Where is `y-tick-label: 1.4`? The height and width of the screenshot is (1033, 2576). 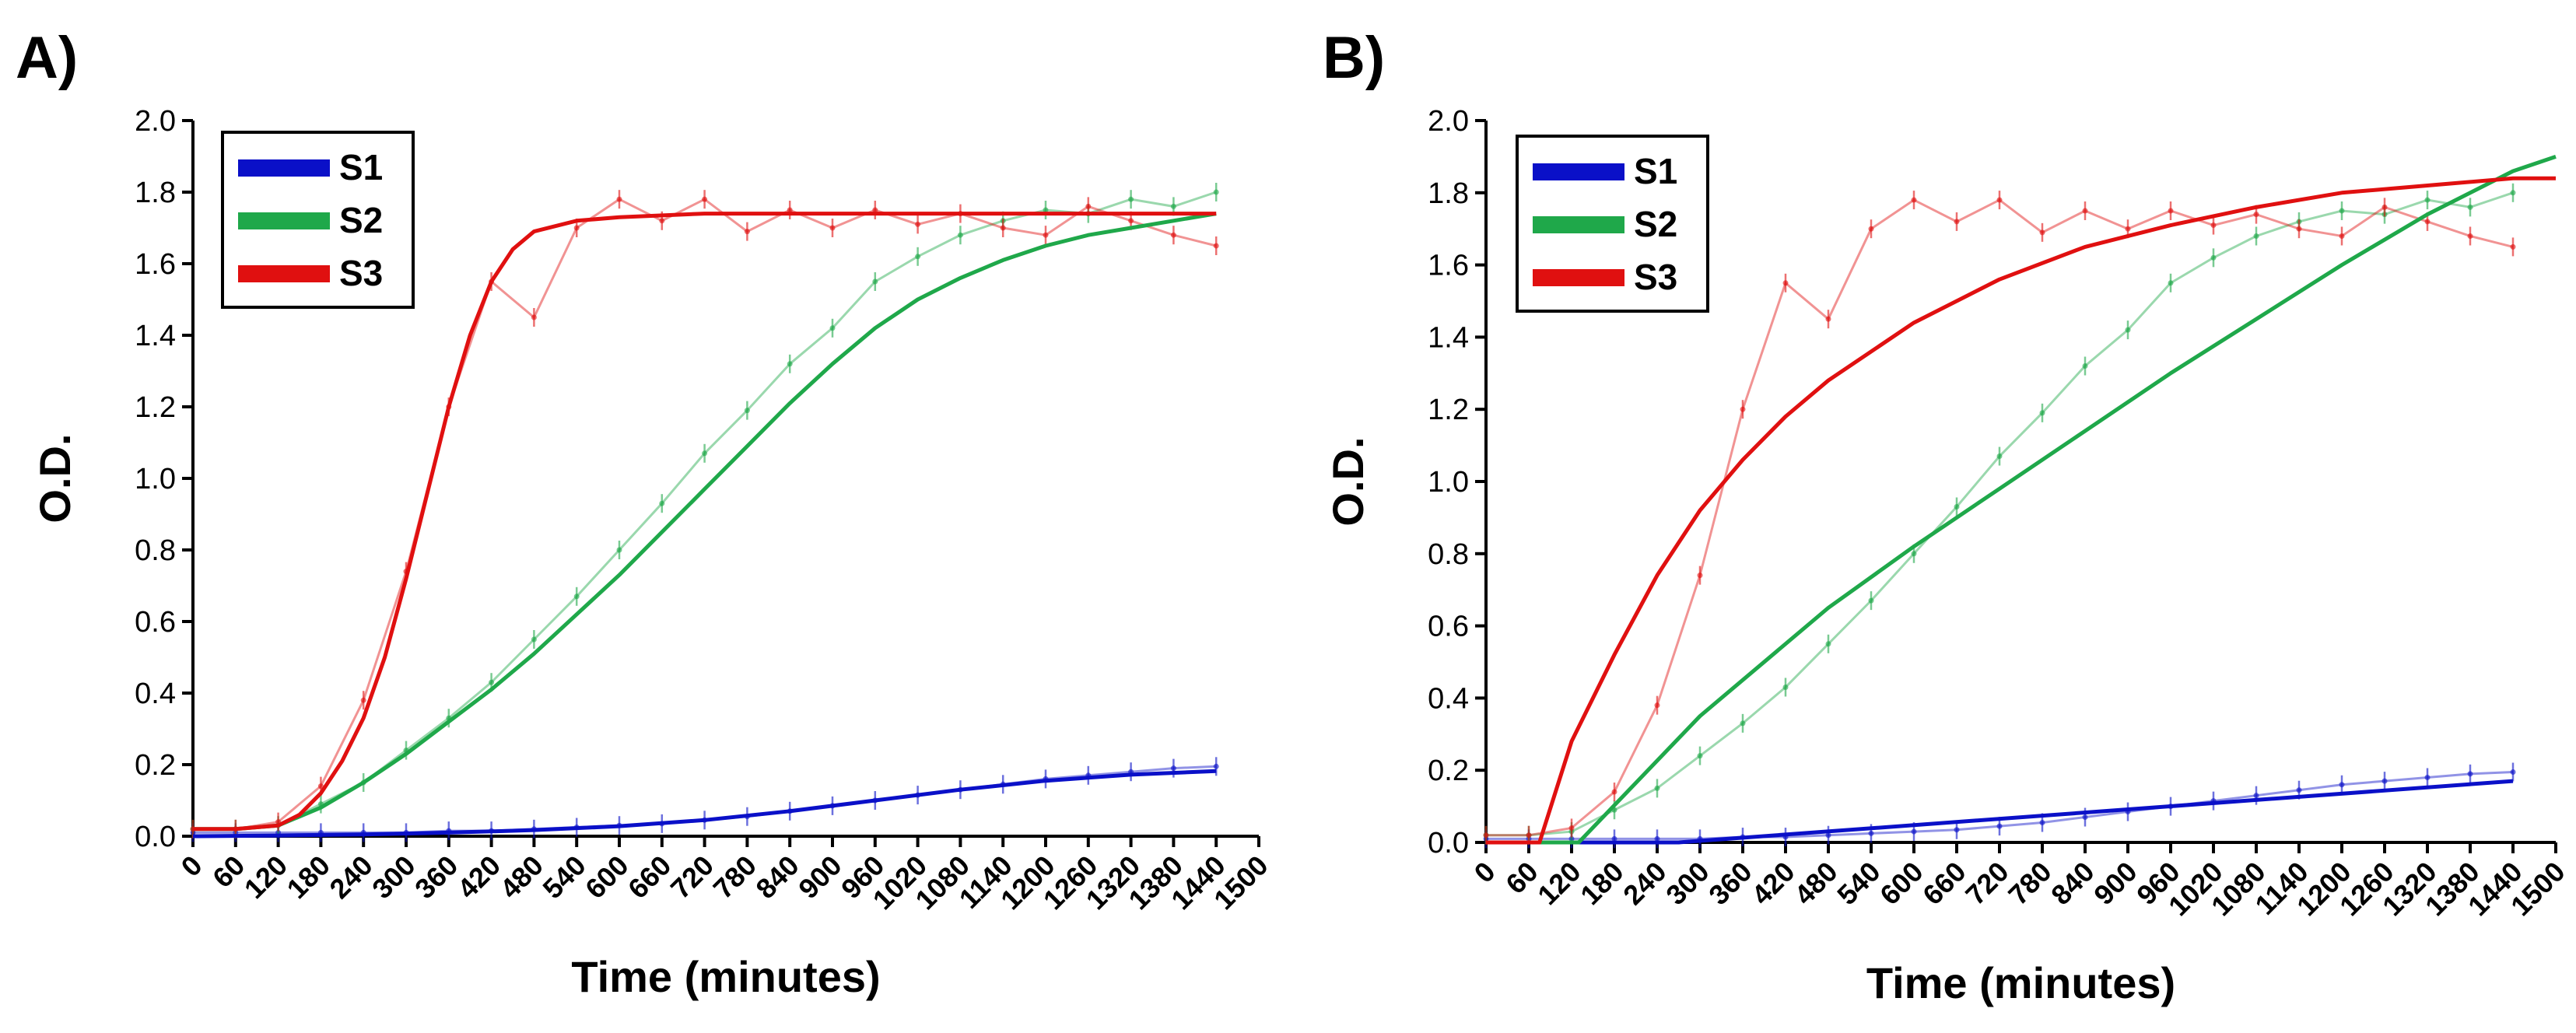
y-tick-label: 1.4 is located at coordinates (1448, 337).